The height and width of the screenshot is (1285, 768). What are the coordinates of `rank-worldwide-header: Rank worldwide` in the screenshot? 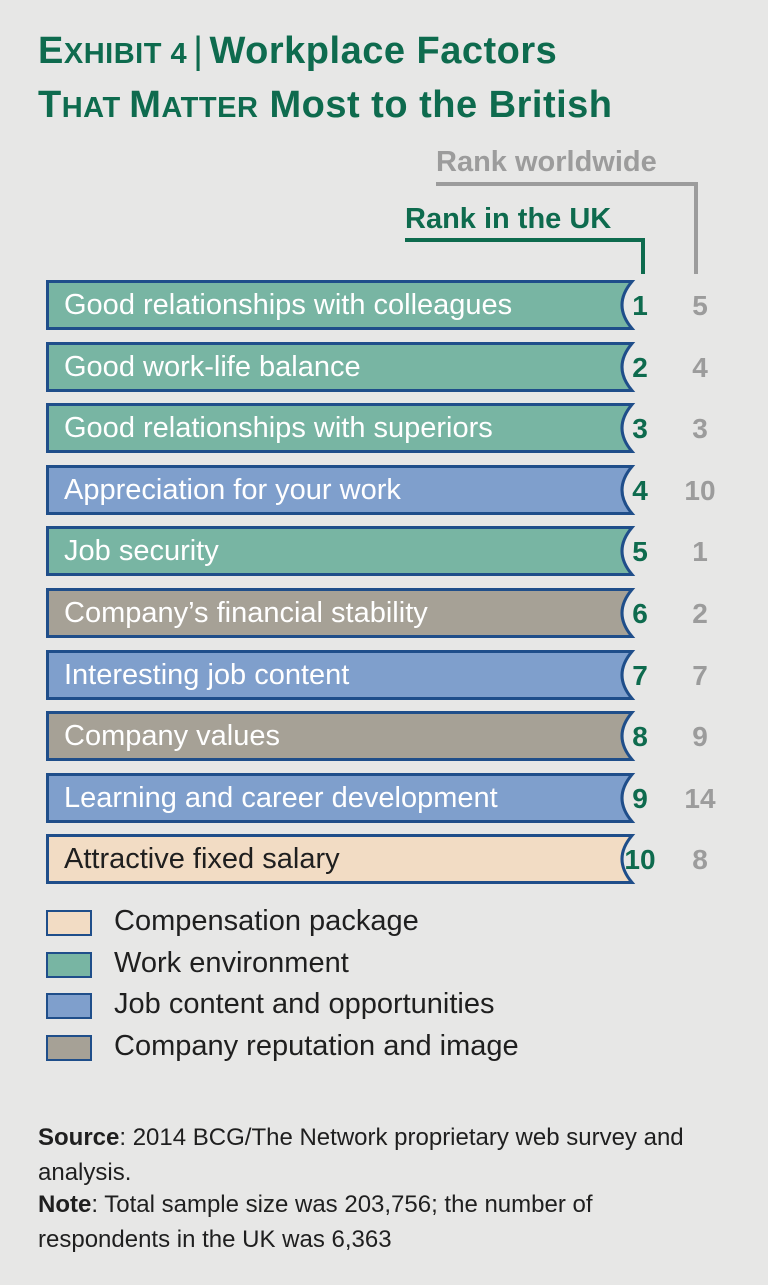 It's located at (546, 162).